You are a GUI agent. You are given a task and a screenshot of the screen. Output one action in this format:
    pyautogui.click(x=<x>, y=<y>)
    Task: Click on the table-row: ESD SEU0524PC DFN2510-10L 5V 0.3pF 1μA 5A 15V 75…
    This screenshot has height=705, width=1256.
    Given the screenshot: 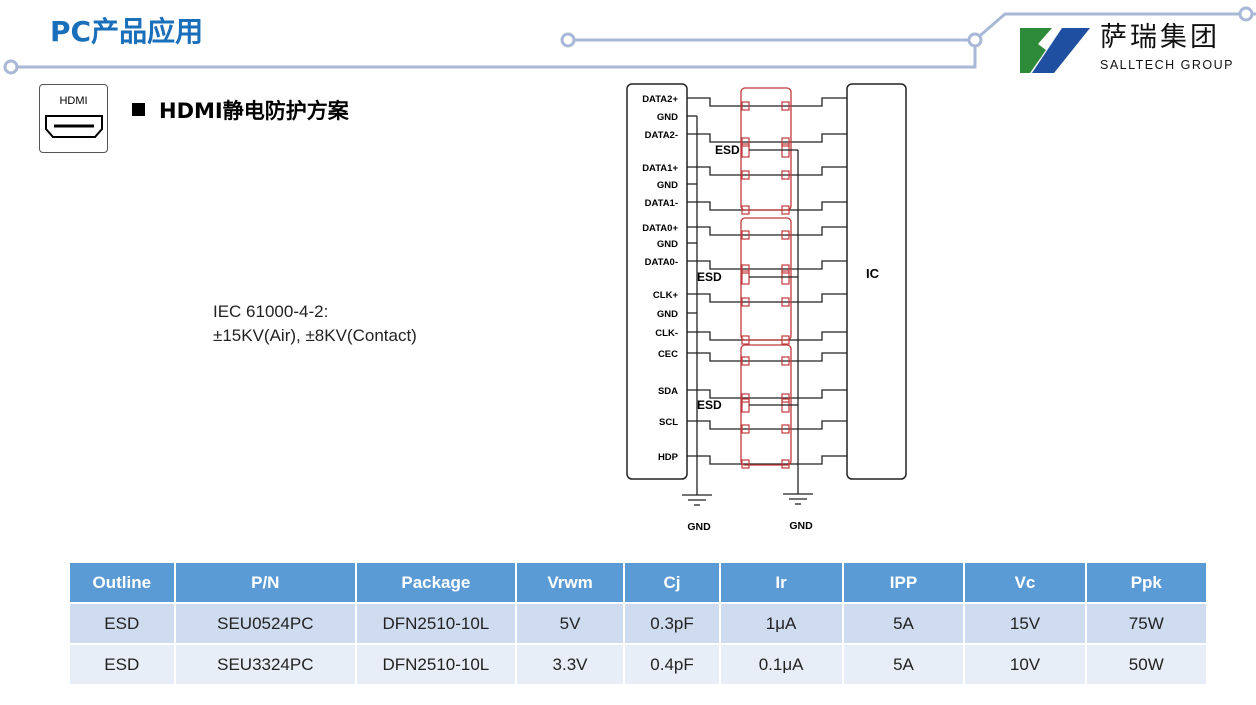 What is the action you would take?
    pyautogui.click(x=639, y=623)
    